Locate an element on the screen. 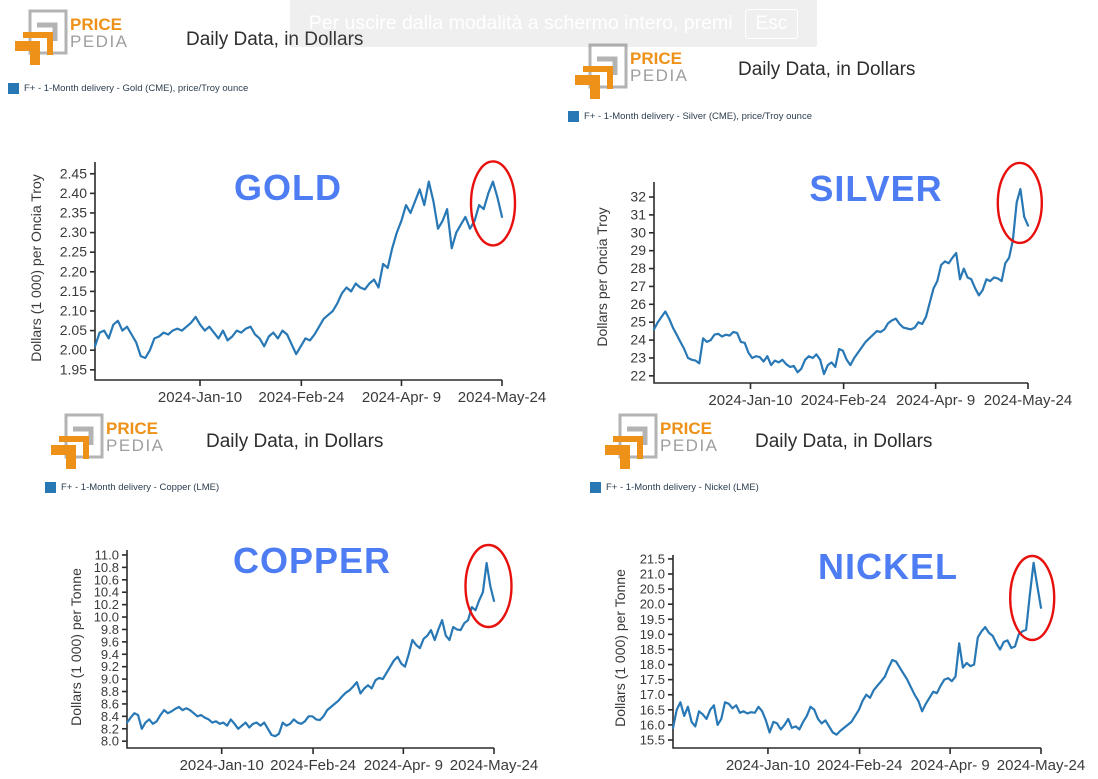 The width and height of the screenshot is (1098, 779). svg-text: 22 is located at coordinates (638, 375).